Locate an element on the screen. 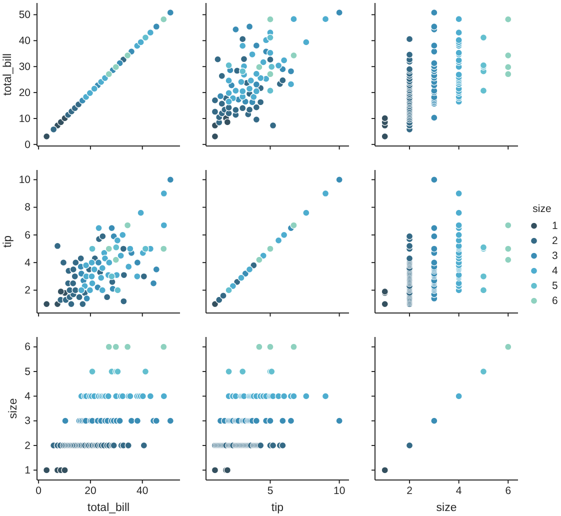 The height and width of the screenshot is (516, 561). y-tick-label: 1 is located at coordinates (27, 470).